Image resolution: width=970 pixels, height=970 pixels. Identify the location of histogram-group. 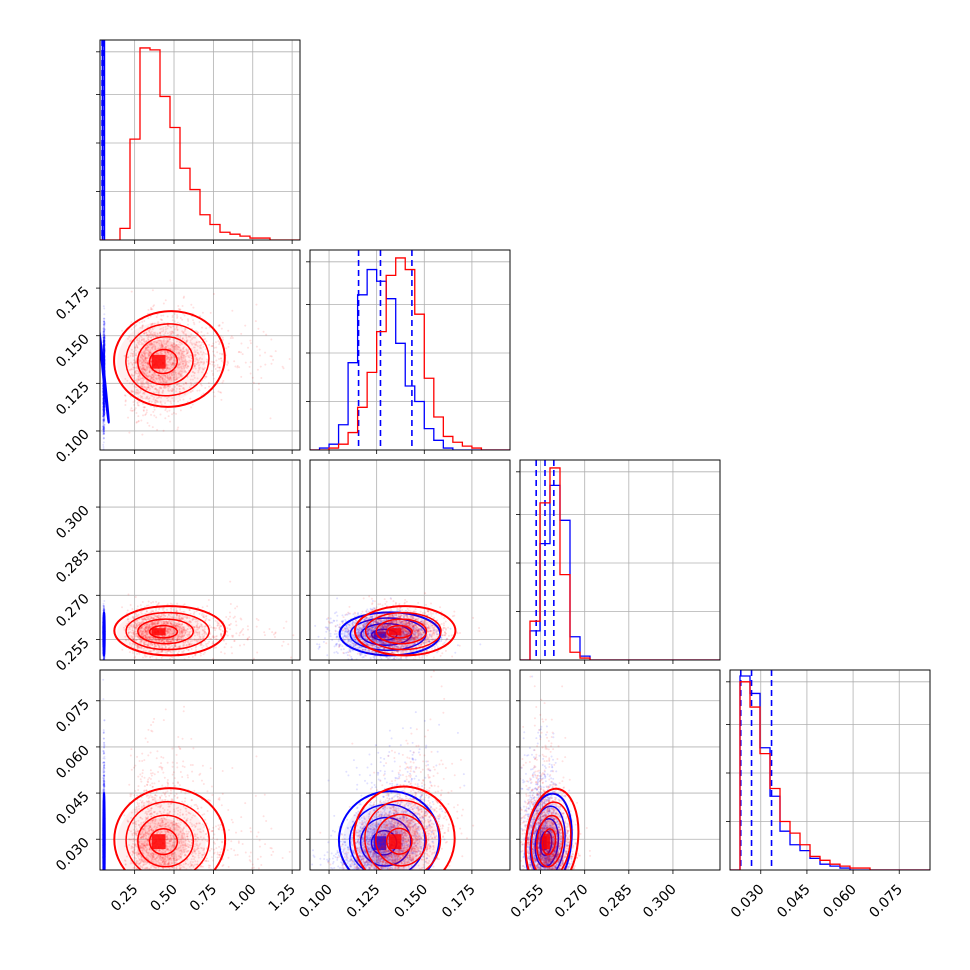
(830, 770).